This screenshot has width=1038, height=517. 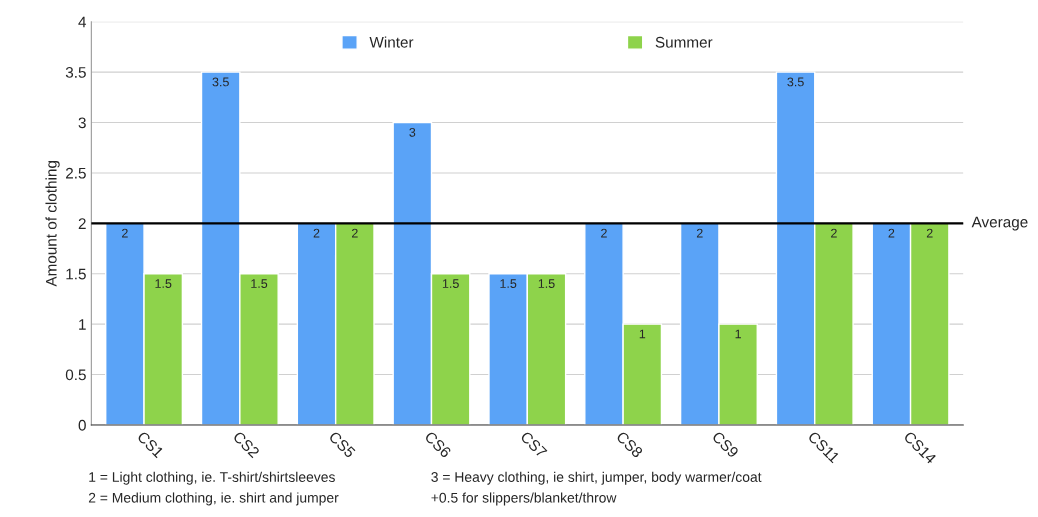 I want to click on ref-line-label: Average, so click(x=999, y=223).